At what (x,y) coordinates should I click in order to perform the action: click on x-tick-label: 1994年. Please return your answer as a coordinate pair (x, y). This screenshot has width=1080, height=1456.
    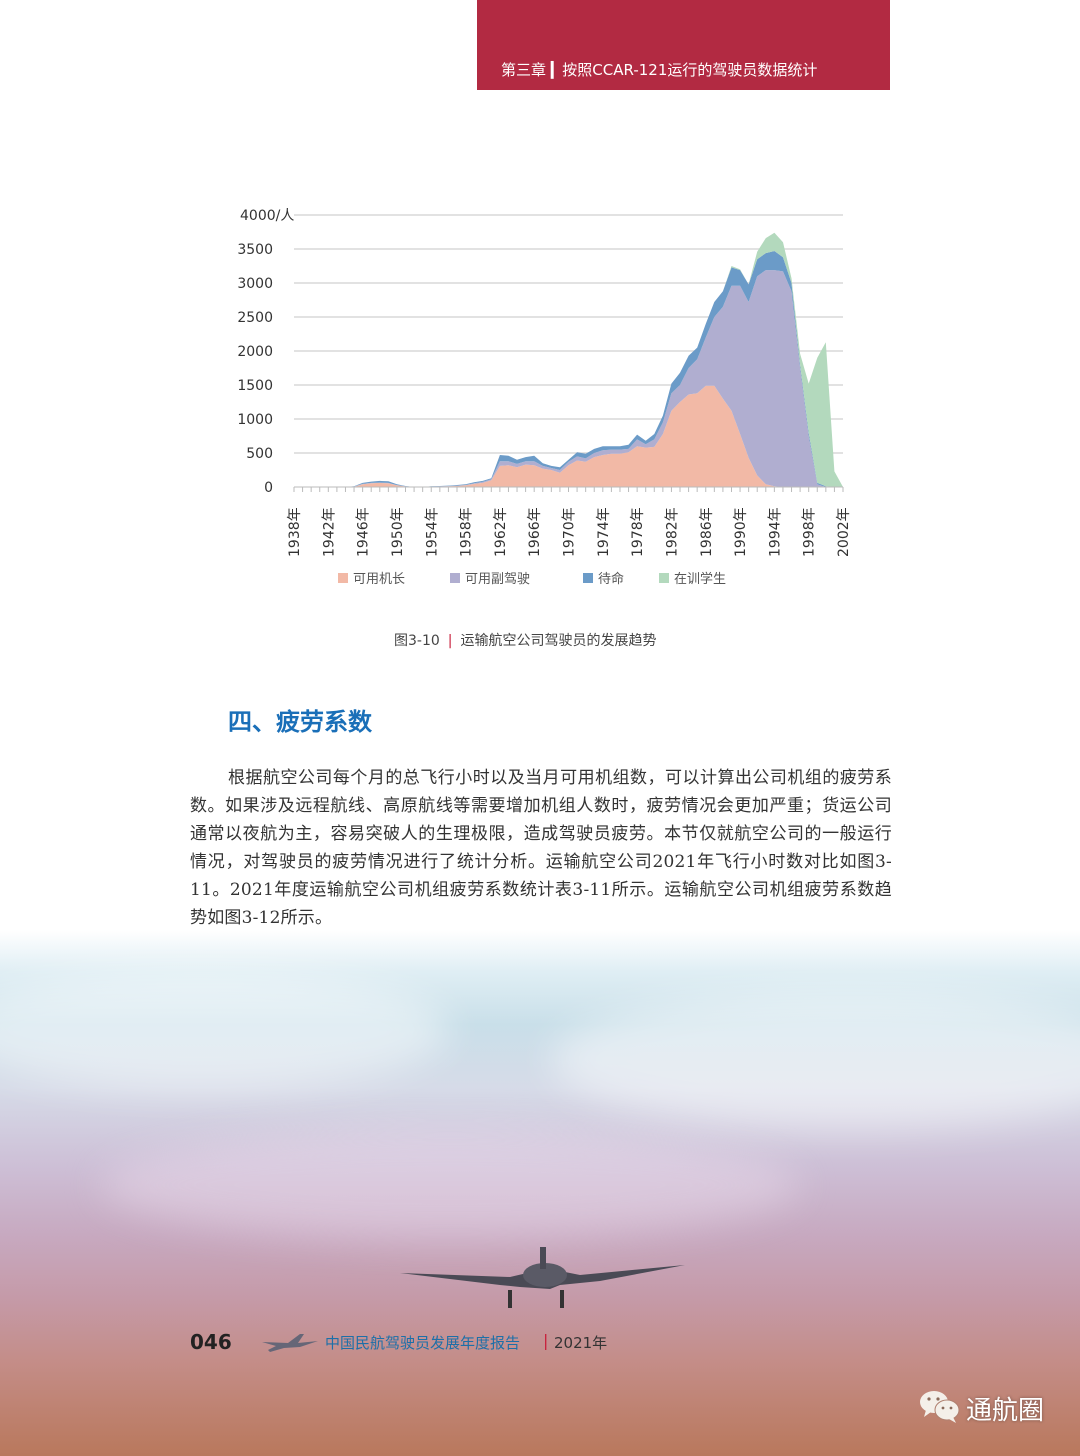
    Looking at the image, I should click on (775, 532).